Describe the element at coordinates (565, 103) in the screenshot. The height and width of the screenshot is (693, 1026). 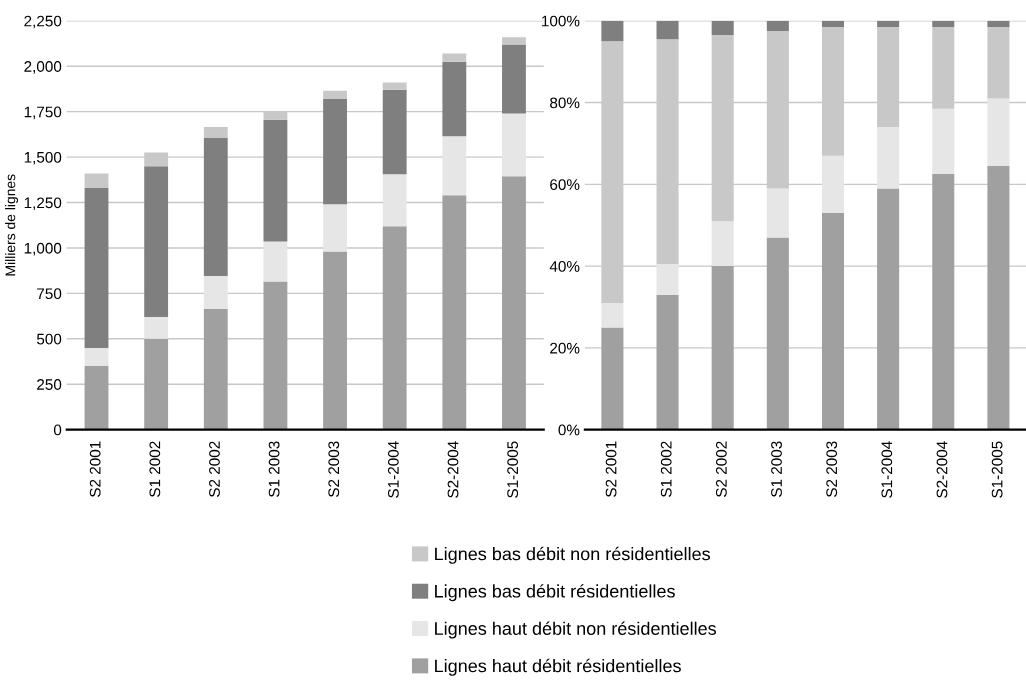
I see `y-tick-label: 80%` at that location.